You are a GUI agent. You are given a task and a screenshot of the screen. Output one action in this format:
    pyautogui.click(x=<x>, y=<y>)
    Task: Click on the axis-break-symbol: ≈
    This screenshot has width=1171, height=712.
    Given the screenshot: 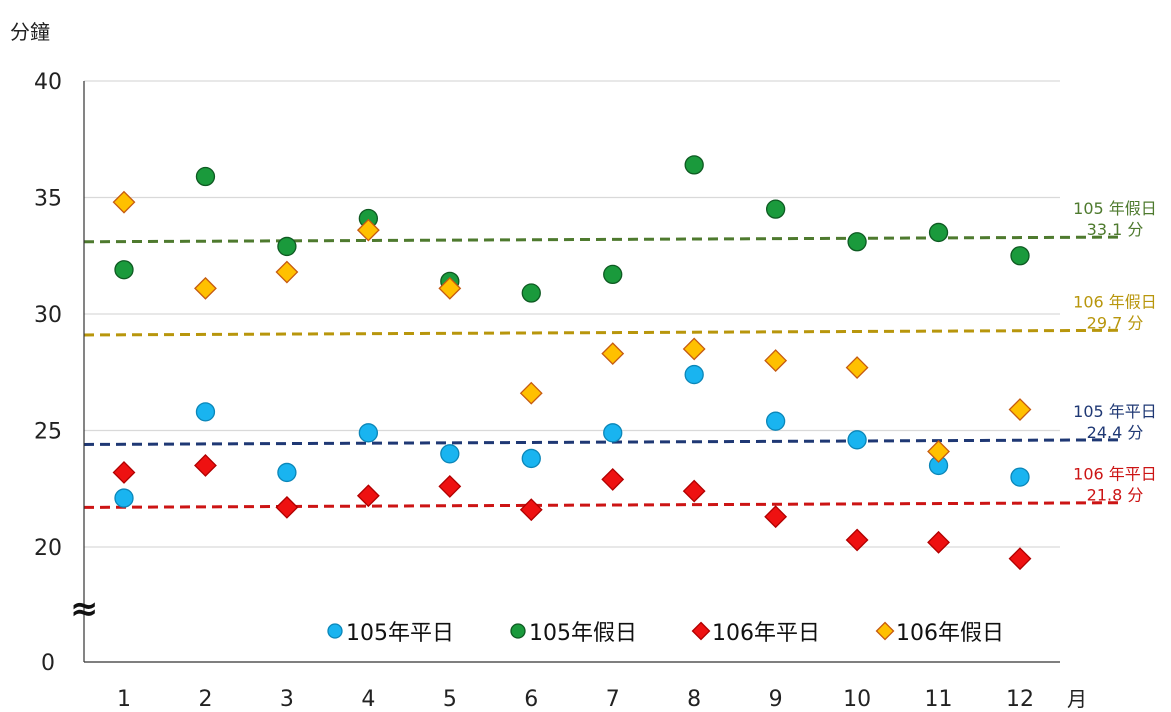 What is the action you would take?
    pyautogui.click(x=84, y=609)
    